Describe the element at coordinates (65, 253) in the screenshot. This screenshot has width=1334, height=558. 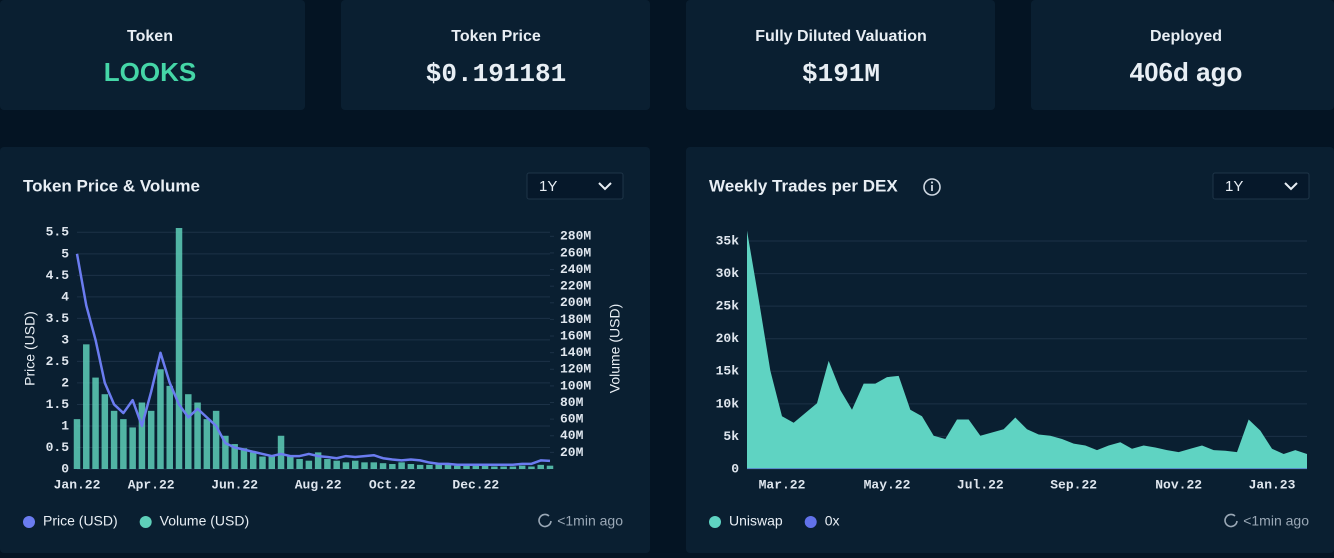
I see `y-tick-label: 5` at that location.